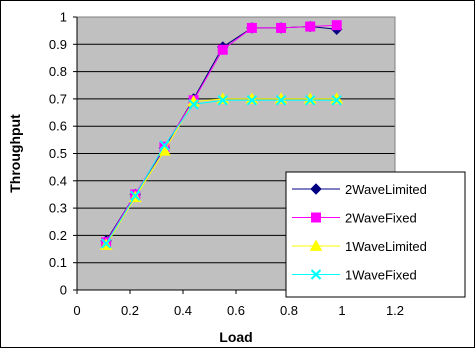  Describe the element at coordinates (15, 153) in the screenshot. I see `y-axis-title: Throughput` at that location.